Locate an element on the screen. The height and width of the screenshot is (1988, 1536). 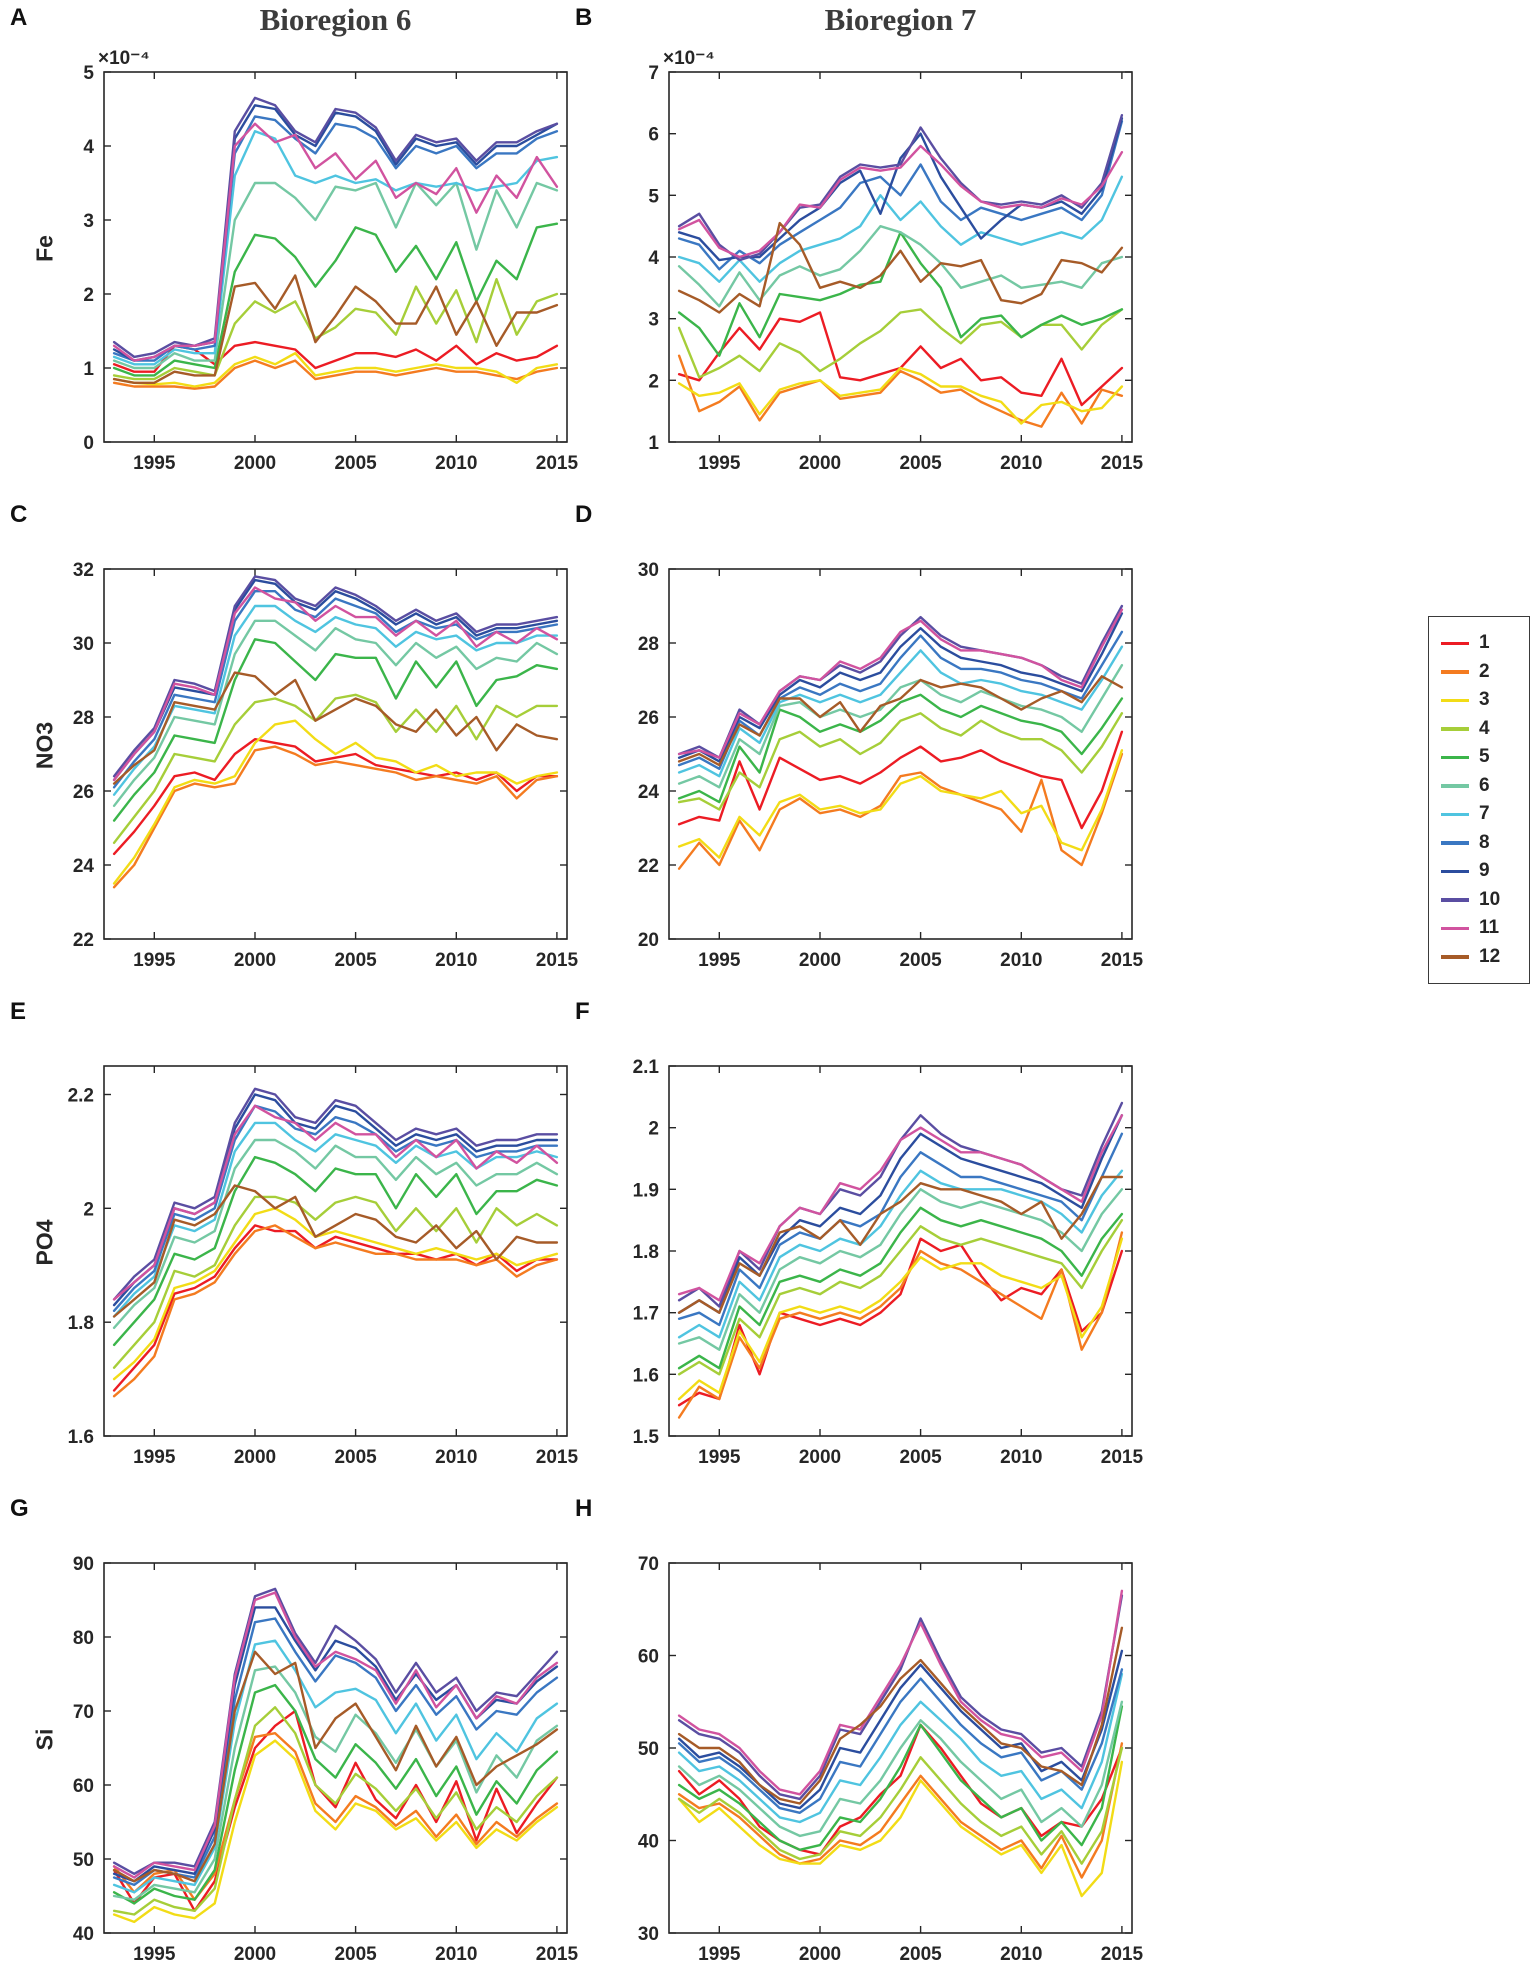
plot-H: 1995 2000 2005 2010 2015 30 40 50 60 70 is located at coordinates (891, 1759).